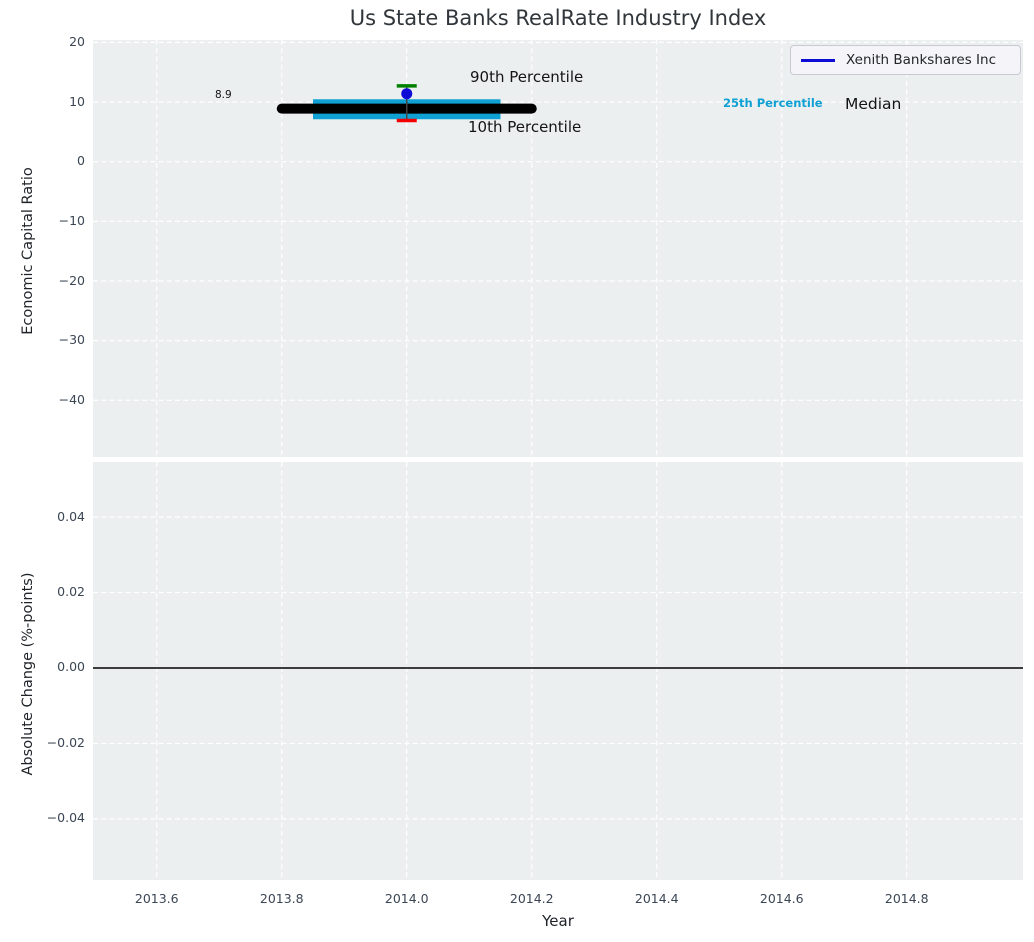 The height and width of the screenshot is (942, 1034). Describe the element at coordinates (558, 921) in the screenshot. I see `x-axis-label: Year` at that location.